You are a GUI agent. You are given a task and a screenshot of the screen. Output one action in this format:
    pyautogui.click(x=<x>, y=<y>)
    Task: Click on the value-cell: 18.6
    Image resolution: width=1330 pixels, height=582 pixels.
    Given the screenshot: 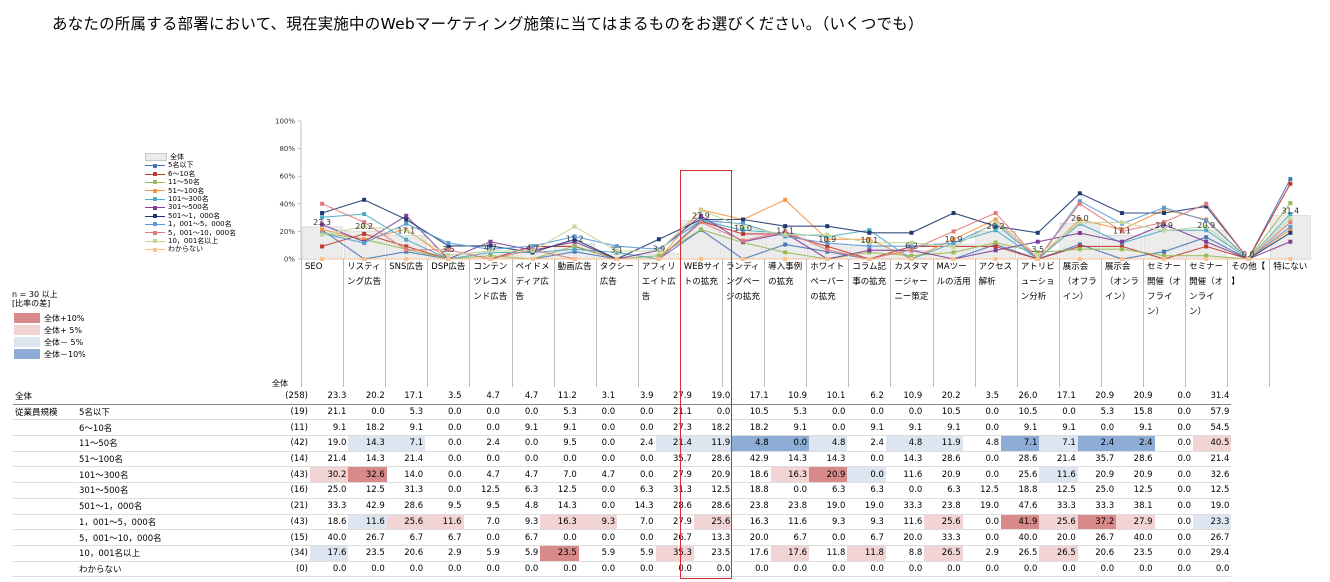 What is the action you would take?
    pyautogui.click(x=329, y=522)
    